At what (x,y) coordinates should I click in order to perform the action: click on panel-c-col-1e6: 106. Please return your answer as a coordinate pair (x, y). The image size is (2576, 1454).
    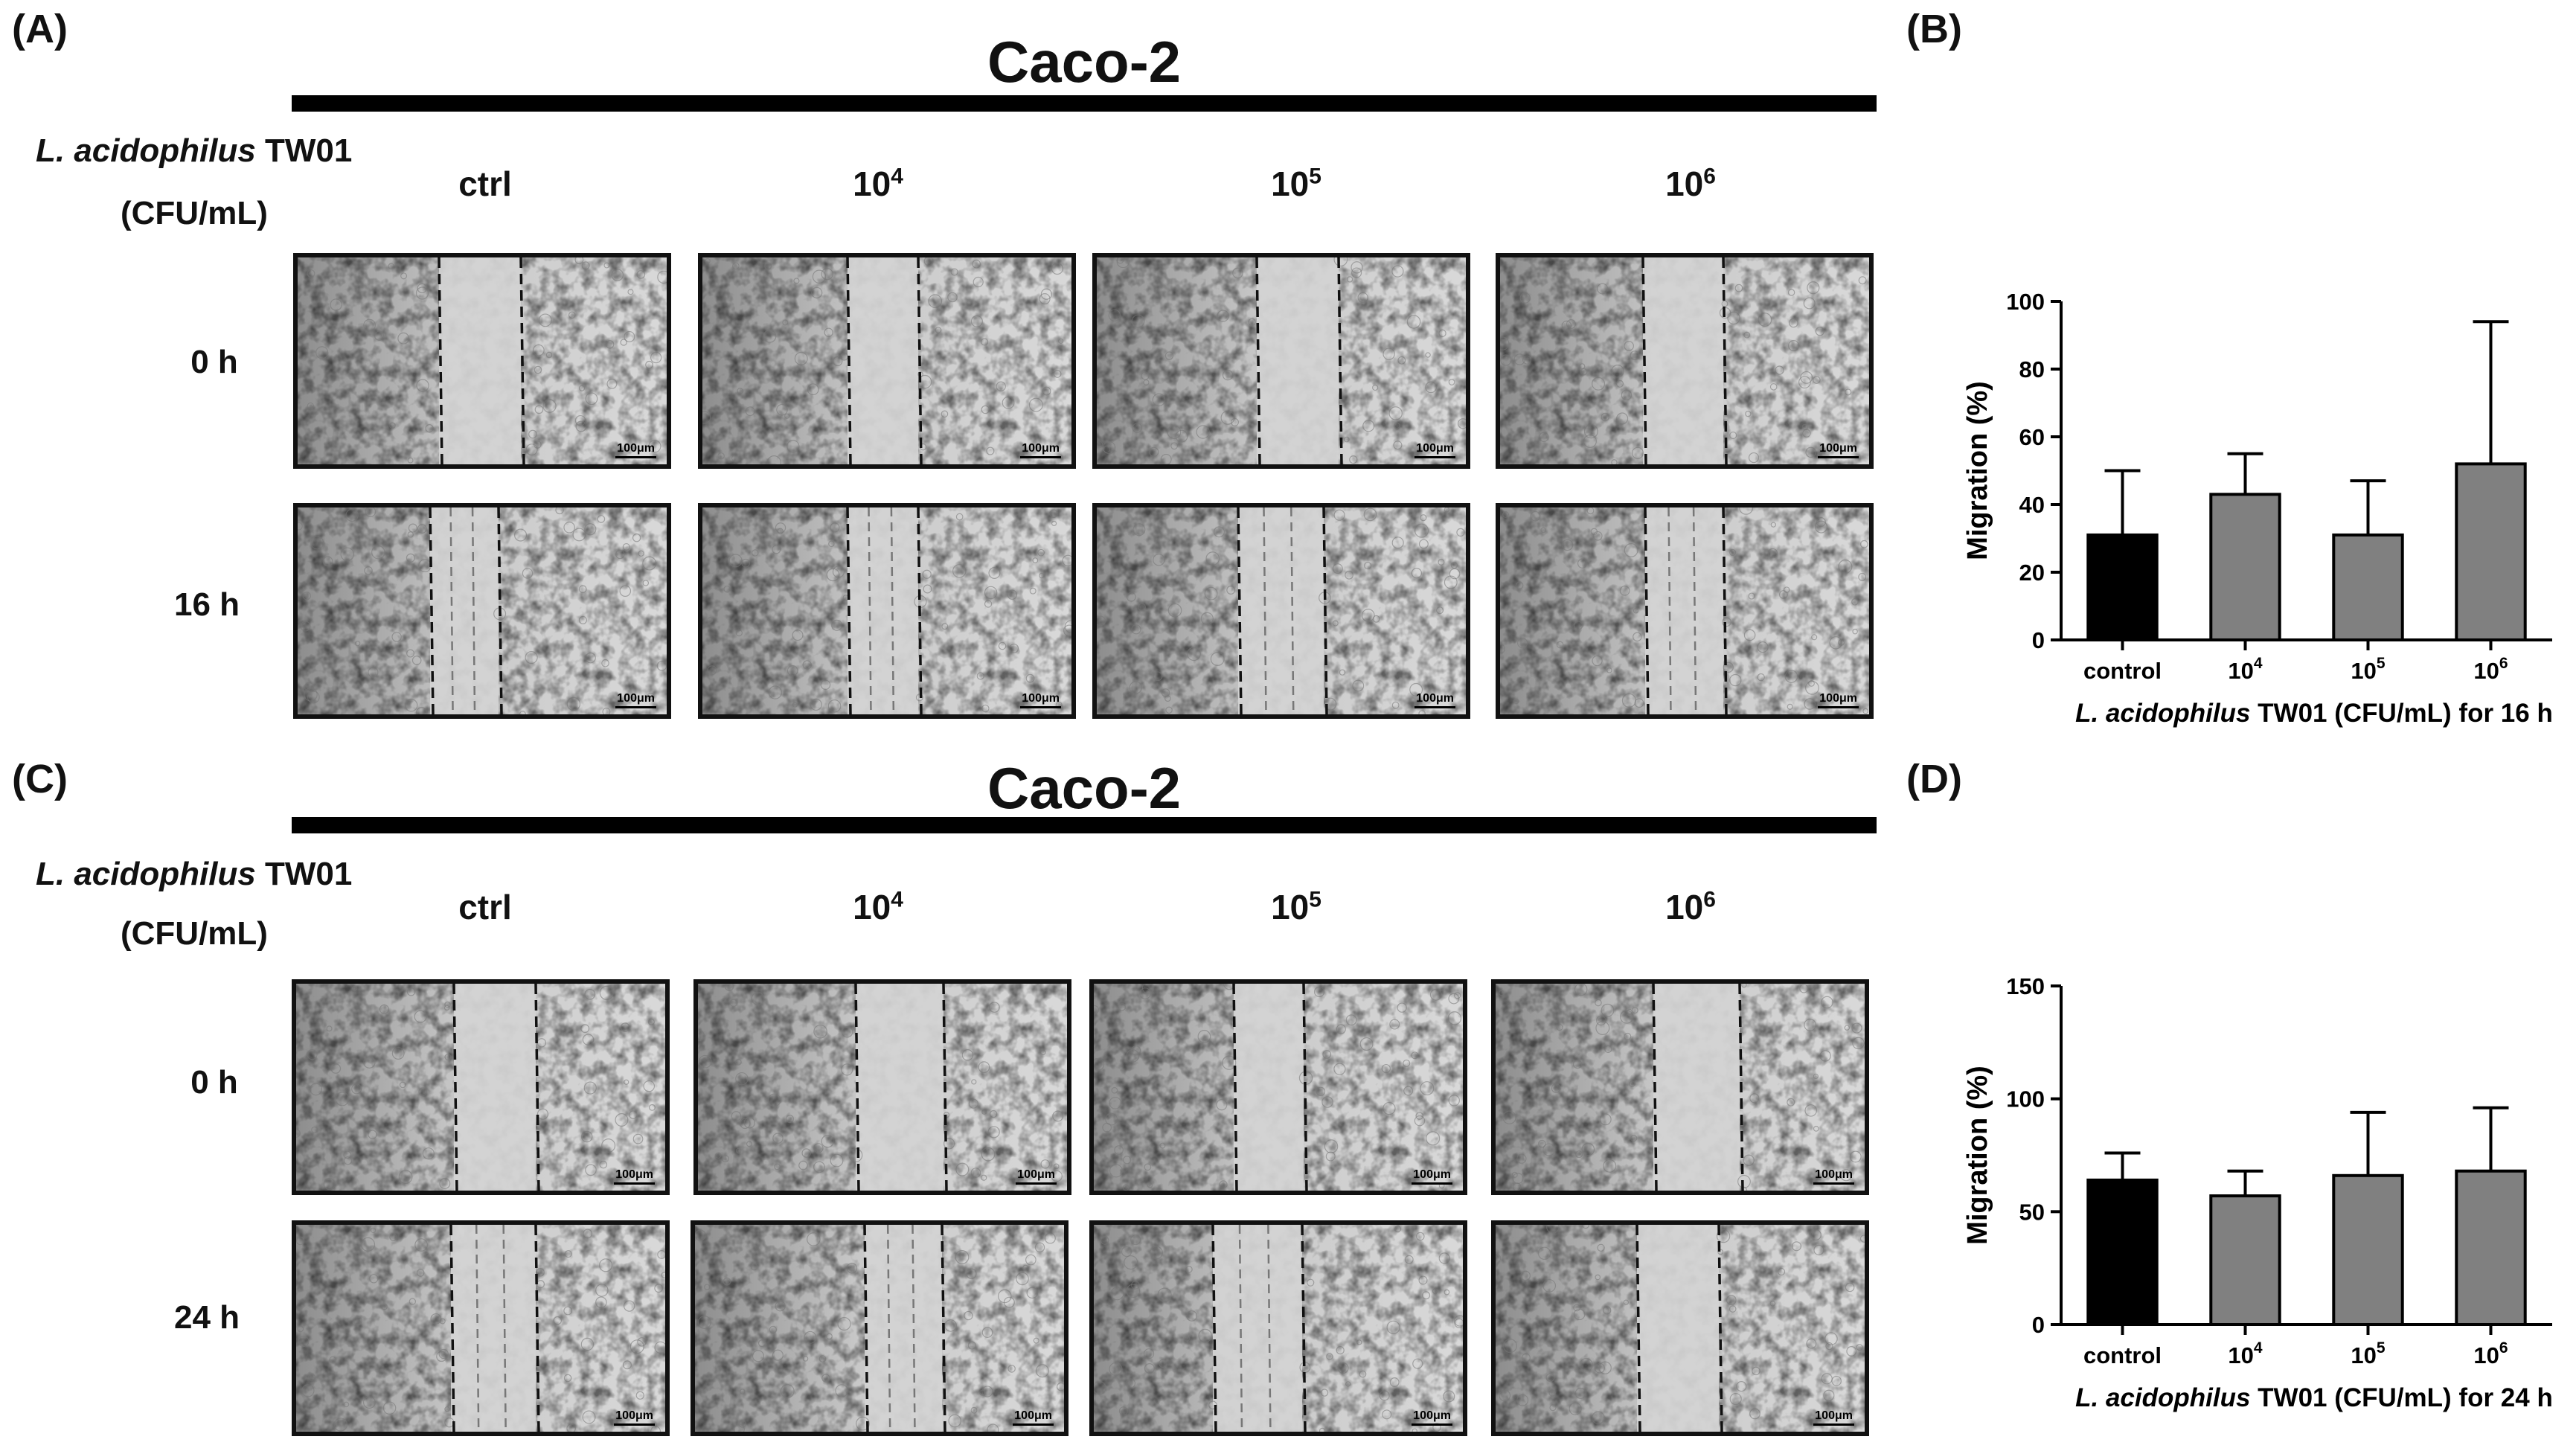
    Looking at the image, I should click on (1690, 906).